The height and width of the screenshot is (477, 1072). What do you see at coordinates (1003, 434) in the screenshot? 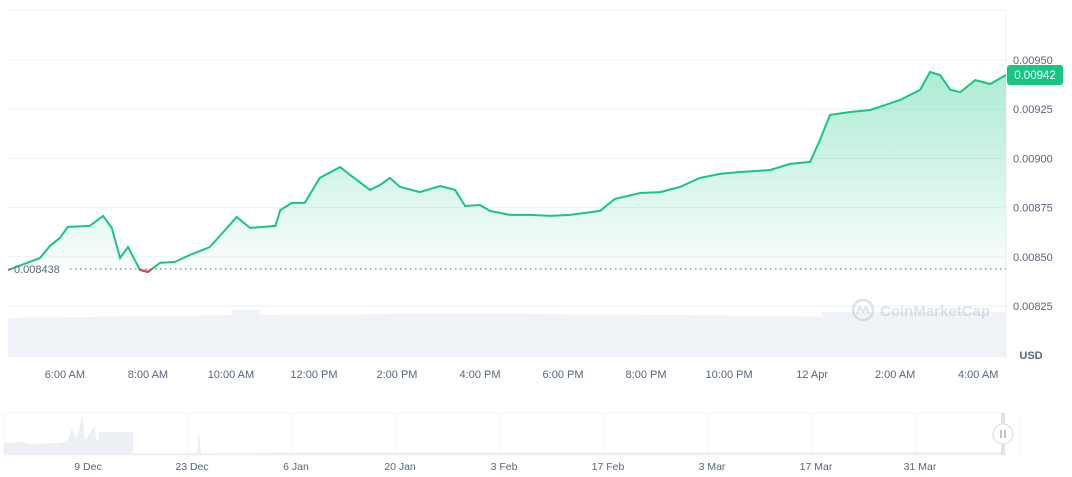
I see `navigator-drag-handle` at bounding box center [1003, 434].